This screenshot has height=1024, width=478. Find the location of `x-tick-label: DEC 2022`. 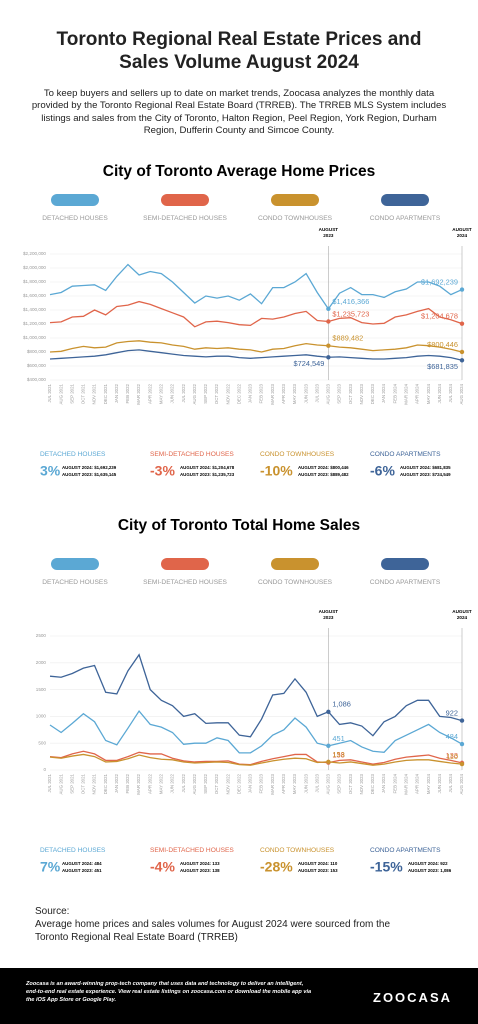

x-tick-label: DEC 2022 is located at coordinates (238, 783).